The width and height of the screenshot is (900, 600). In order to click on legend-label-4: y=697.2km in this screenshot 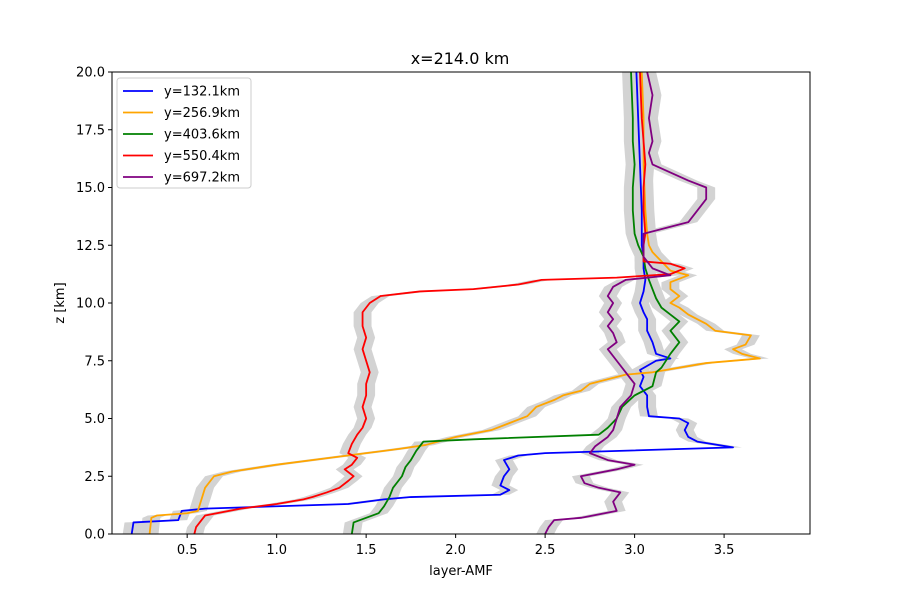, I will do `click(202, 178)`.